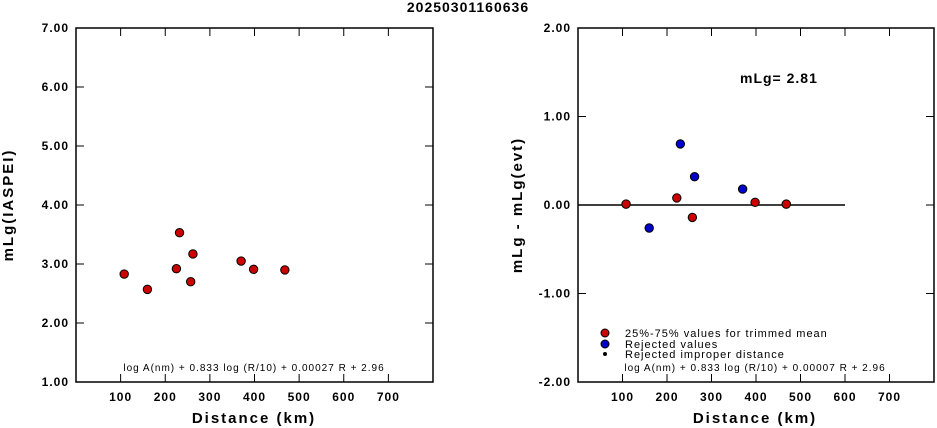 Image resolution: width=937 pixels, height=428 pixels. Describe the element at coordinates (705, 355) in the screenshot. I see `legend-label-improper-distance: Rejected improper distance` at that location.